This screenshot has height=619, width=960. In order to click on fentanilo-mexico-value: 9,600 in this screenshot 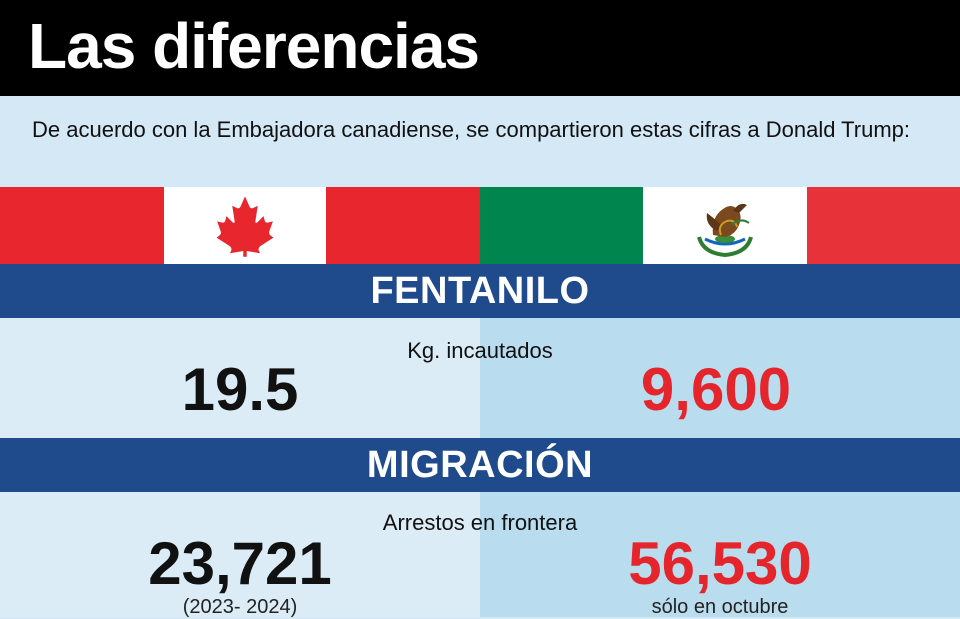, I will do `click(716, 389)`.